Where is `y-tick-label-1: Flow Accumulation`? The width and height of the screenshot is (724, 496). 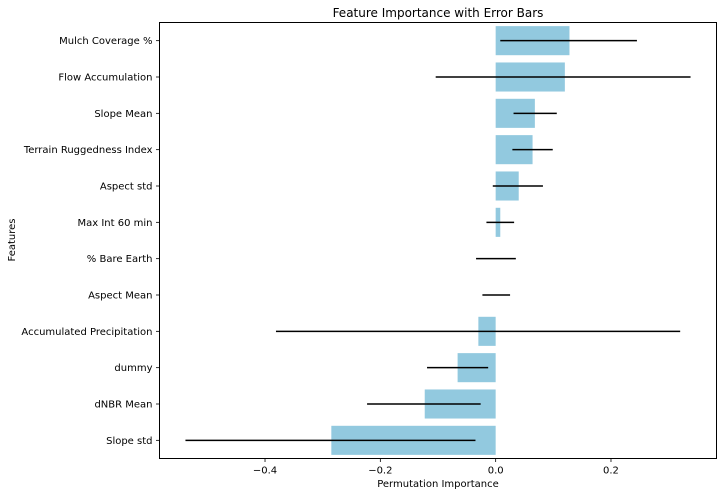
y-tick-label-1: Flow Accumulation is located at coordinates (105, 78).